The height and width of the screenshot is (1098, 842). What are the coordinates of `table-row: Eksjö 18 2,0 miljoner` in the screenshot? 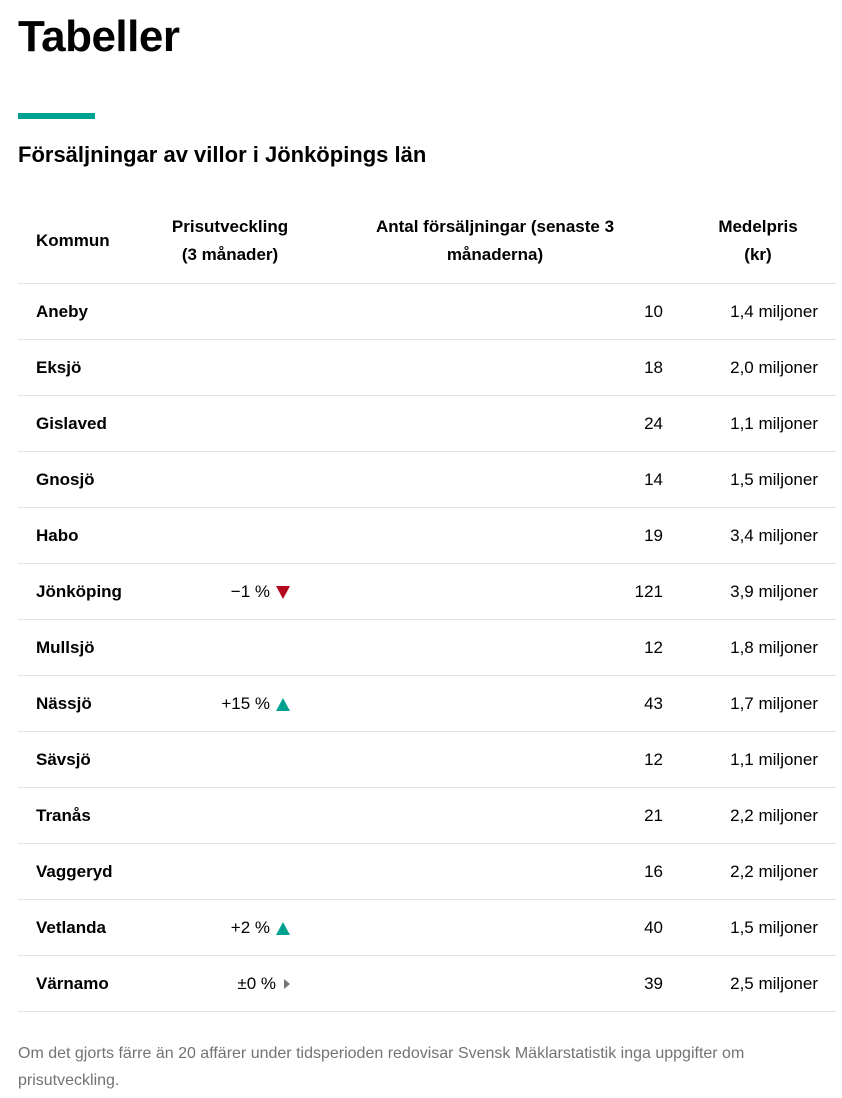 It's located at (427, 367).